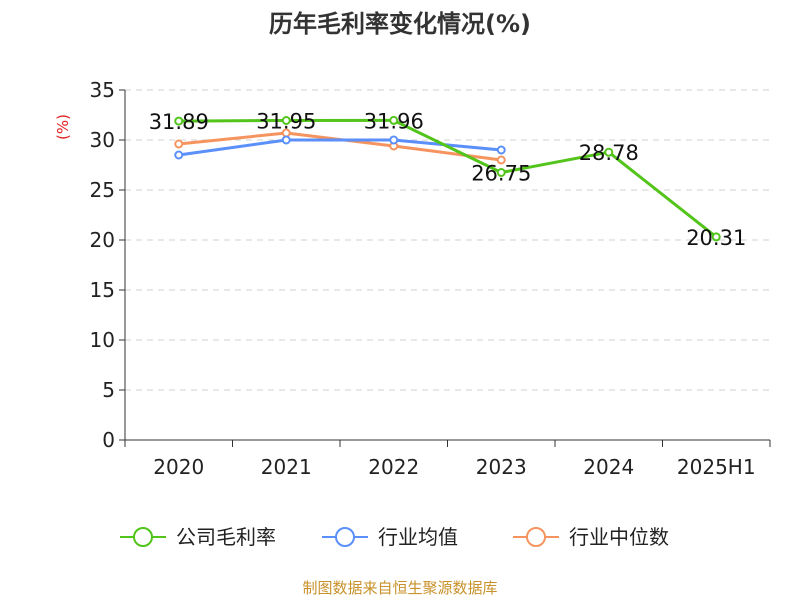 The width and height of the screenshot is (800, 600). I want to click on y-axis-label: (%), so click(63, 127).